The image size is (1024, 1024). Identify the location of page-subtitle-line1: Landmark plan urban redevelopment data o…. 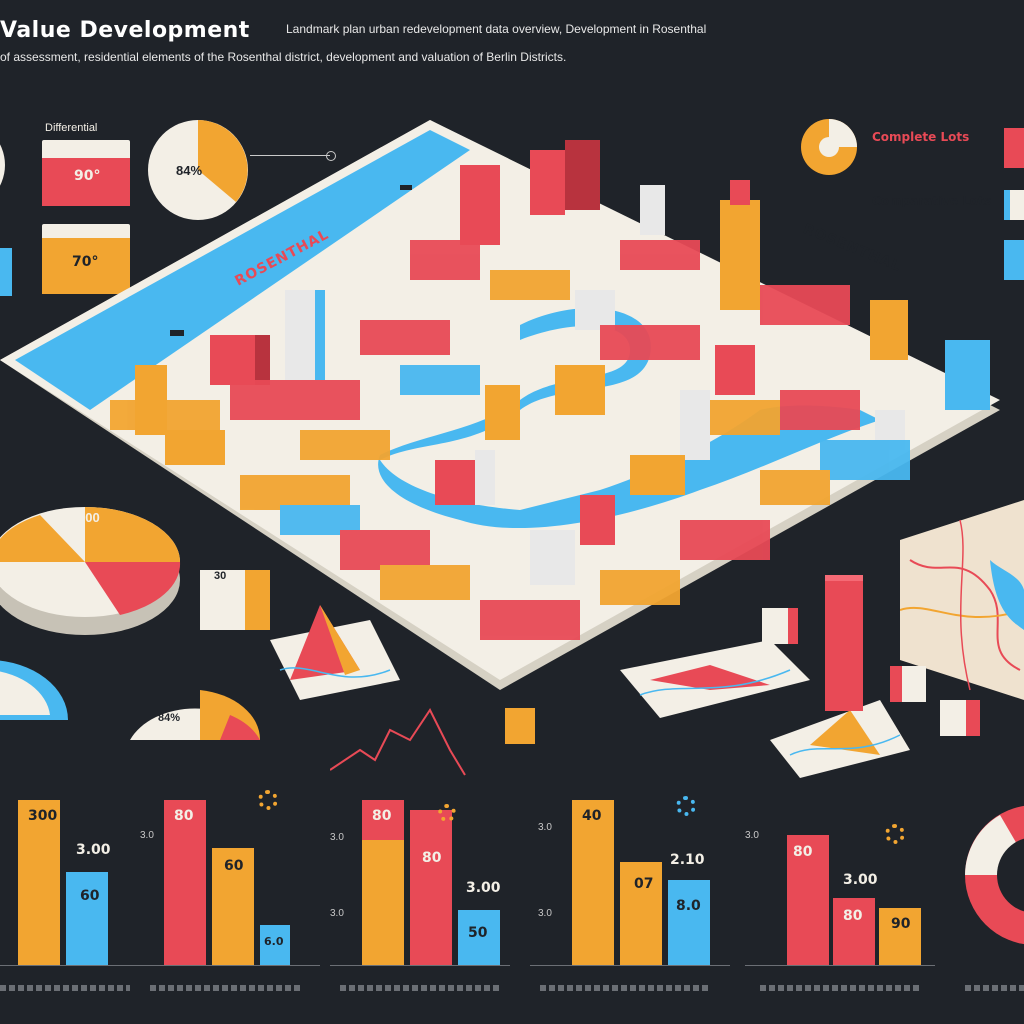
(496, 29).